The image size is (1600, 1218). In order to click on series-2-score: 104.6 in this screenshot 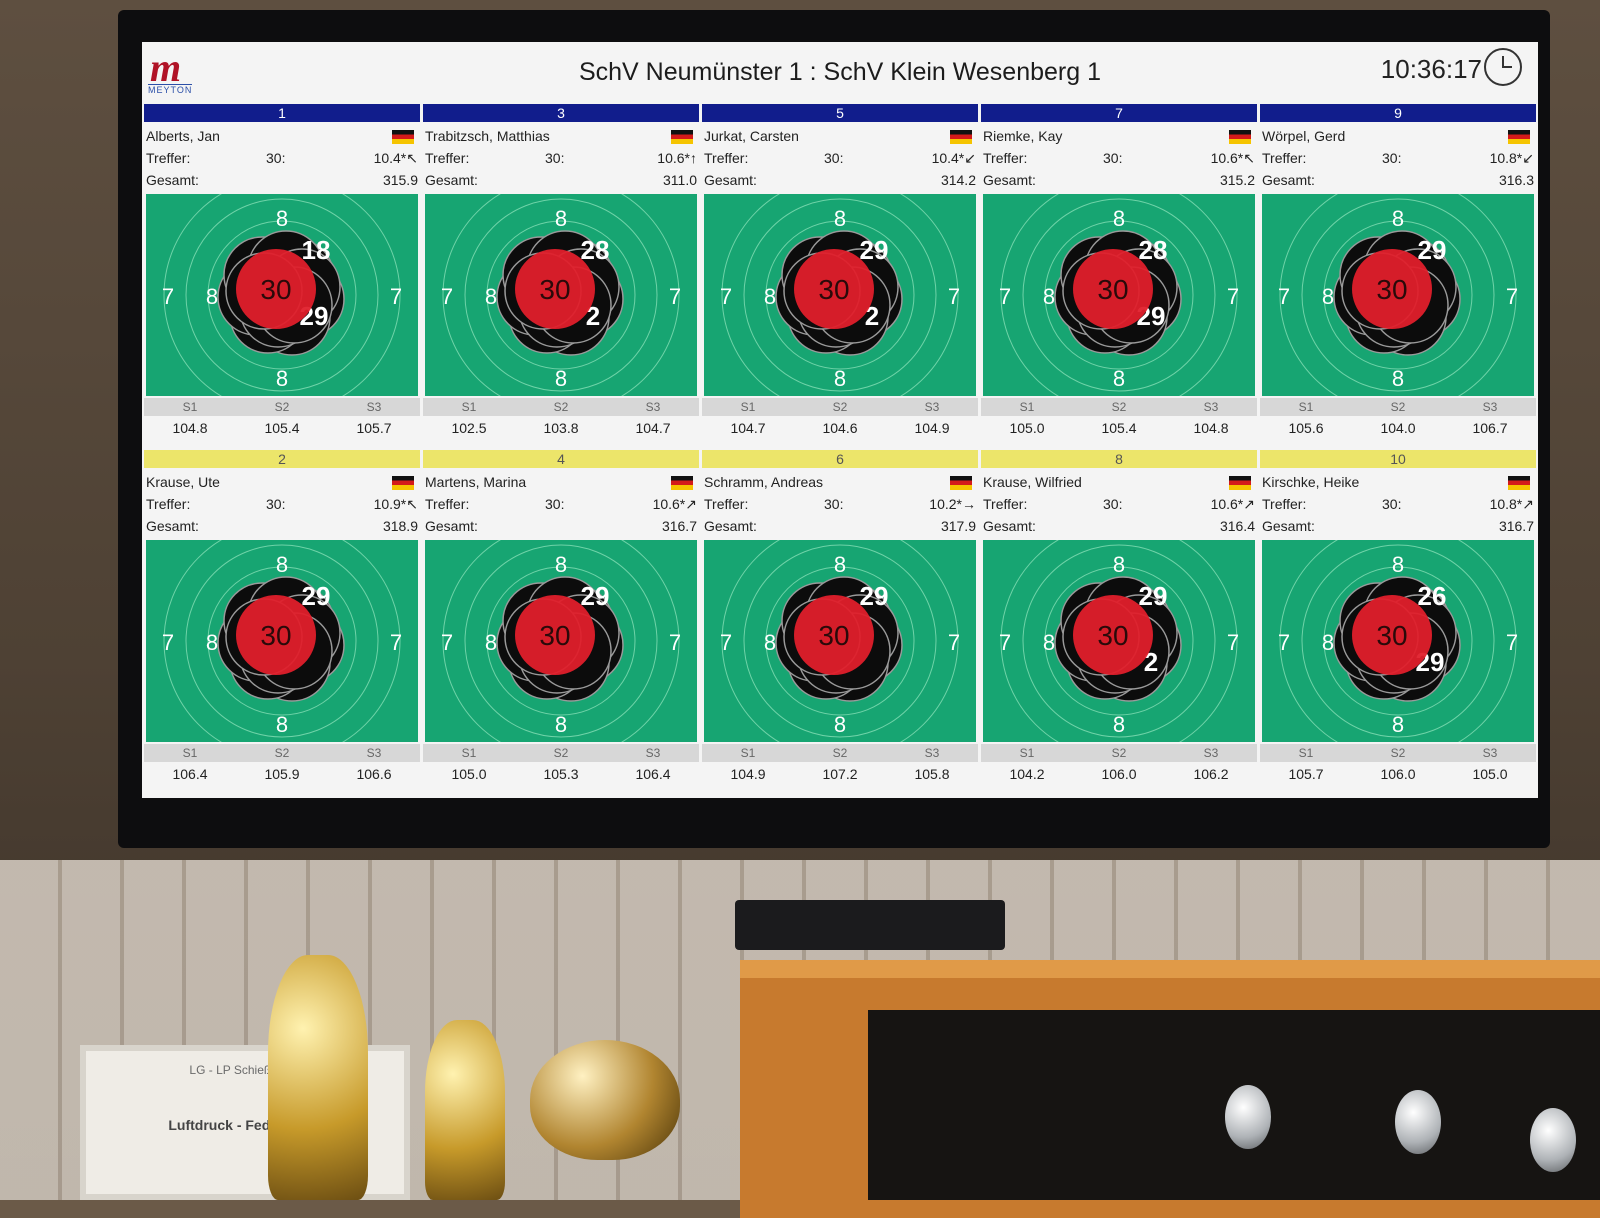, I will do `click(840, 428)`.